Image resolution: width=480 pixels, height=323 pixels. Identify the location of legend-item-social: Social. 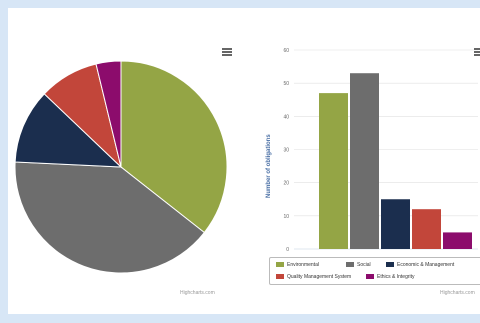
(358, 265).